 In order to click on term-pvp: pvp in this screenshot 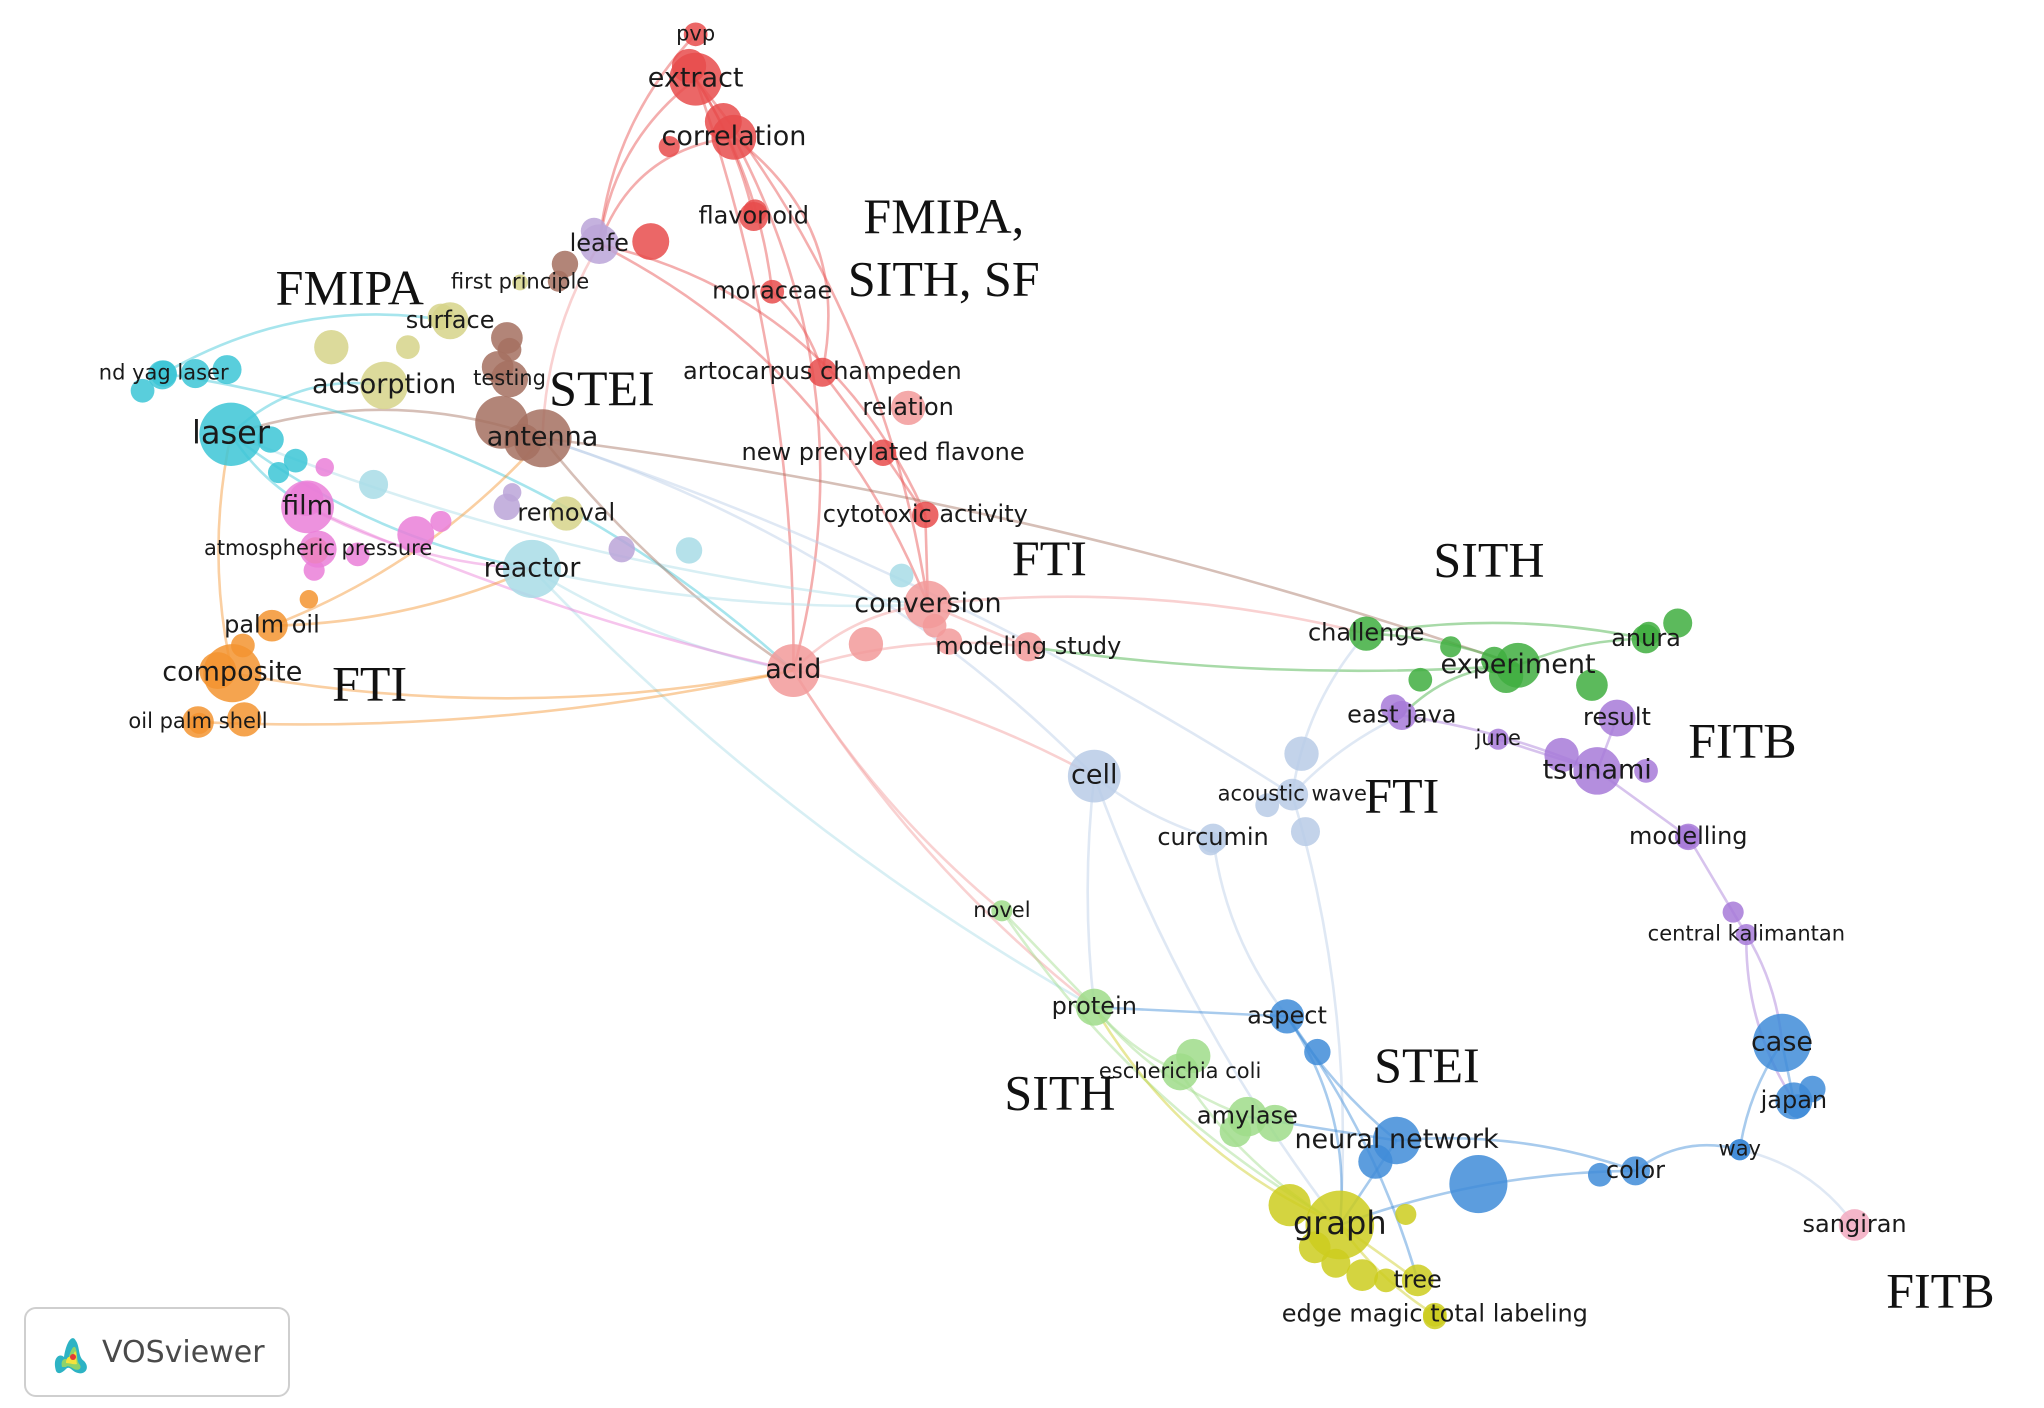, I will do `click(695, 34)`.